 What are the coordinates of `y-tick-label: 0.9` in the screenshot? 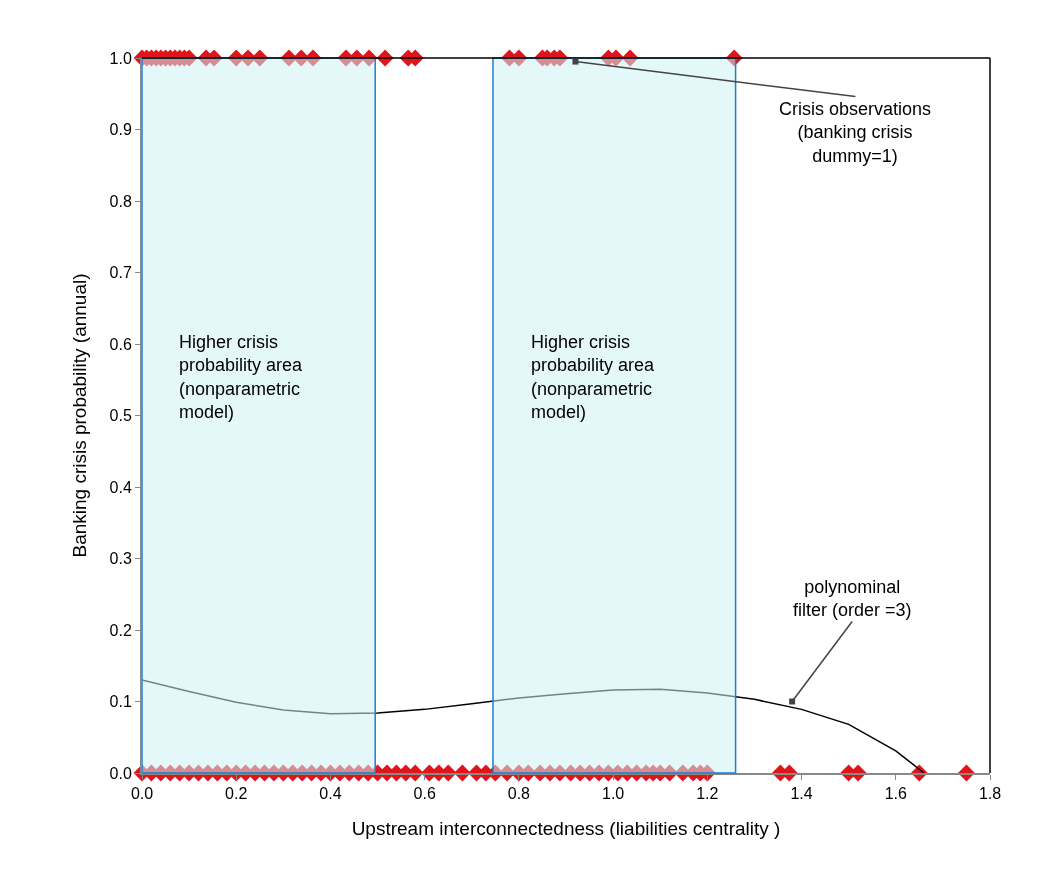 It's located at (120, 130).